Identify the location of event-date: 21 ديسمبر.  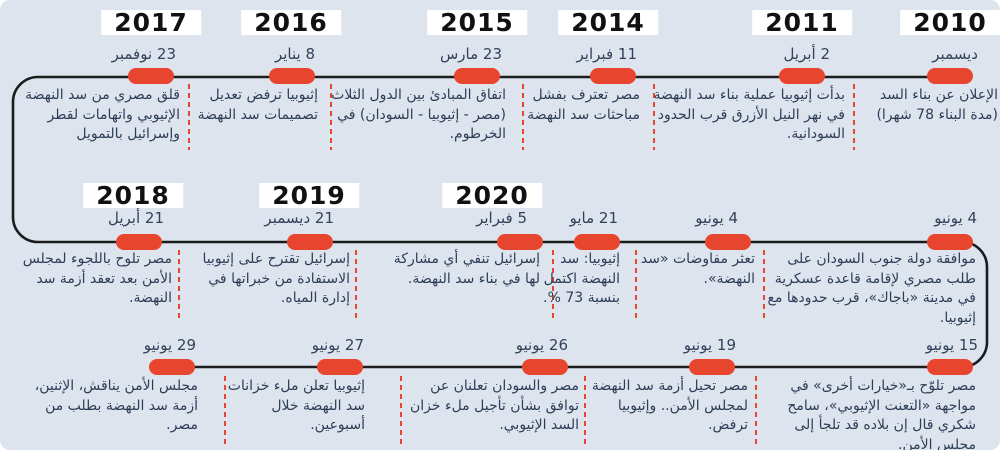
(299, 218).